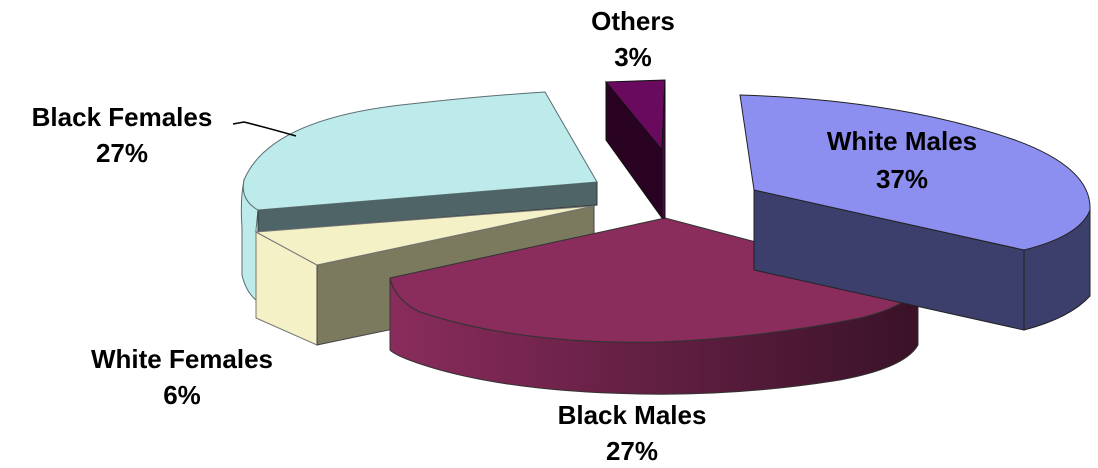 Image resolution: width=1098 pixels, height=468 pixels. I want to click on label-white-males-name: White Males, so click(902, 141).